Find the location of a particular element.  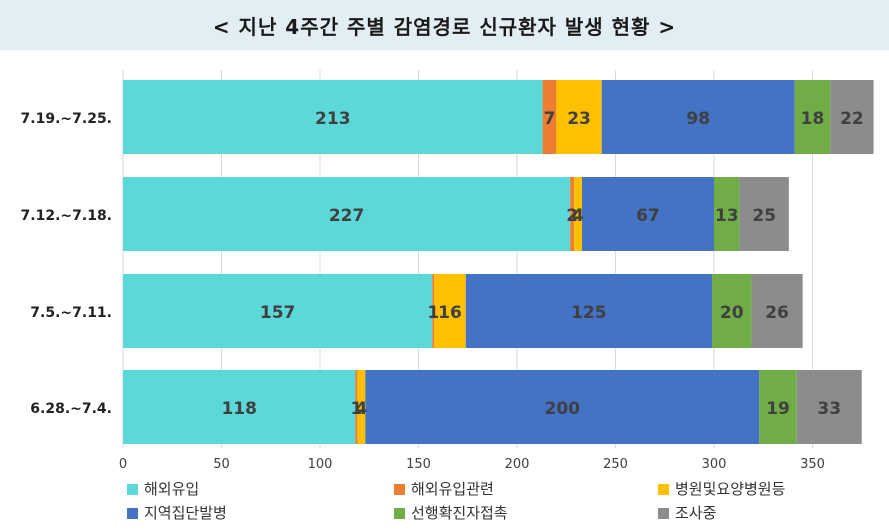

data-label-1-5: 25 is located at coordinates (764, 216).